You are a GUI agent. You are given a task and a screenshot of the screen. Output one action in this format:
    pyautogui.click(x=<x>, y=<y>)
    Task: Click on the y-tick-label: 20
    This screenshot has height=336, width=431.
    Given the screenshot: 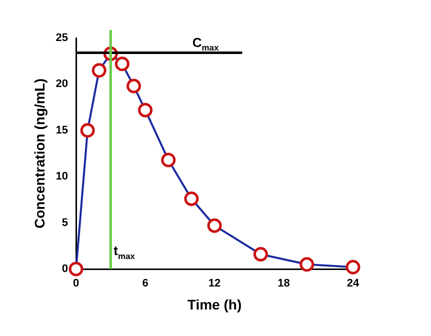 What is the action you would take?
    pyautogui.click(x=62, y=84)
    